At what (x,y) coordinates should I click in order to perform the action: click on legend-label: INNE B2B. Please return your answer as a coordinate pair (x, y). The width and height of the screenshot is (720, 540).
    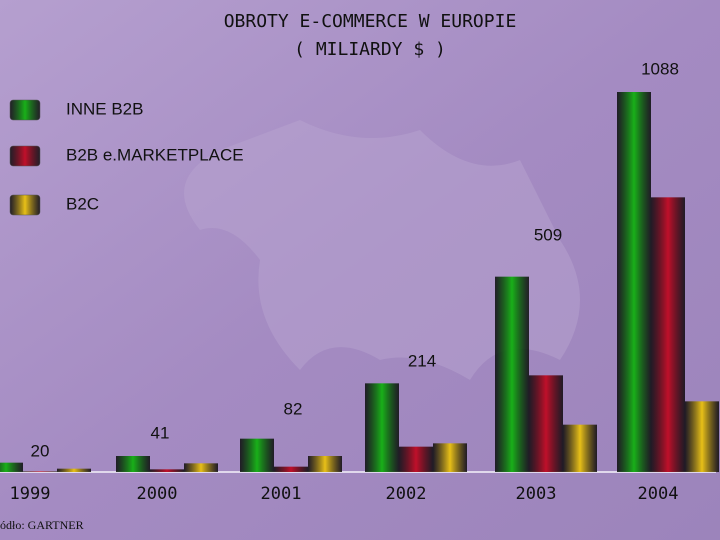
    Looking at the image, I should click on (104, 108).